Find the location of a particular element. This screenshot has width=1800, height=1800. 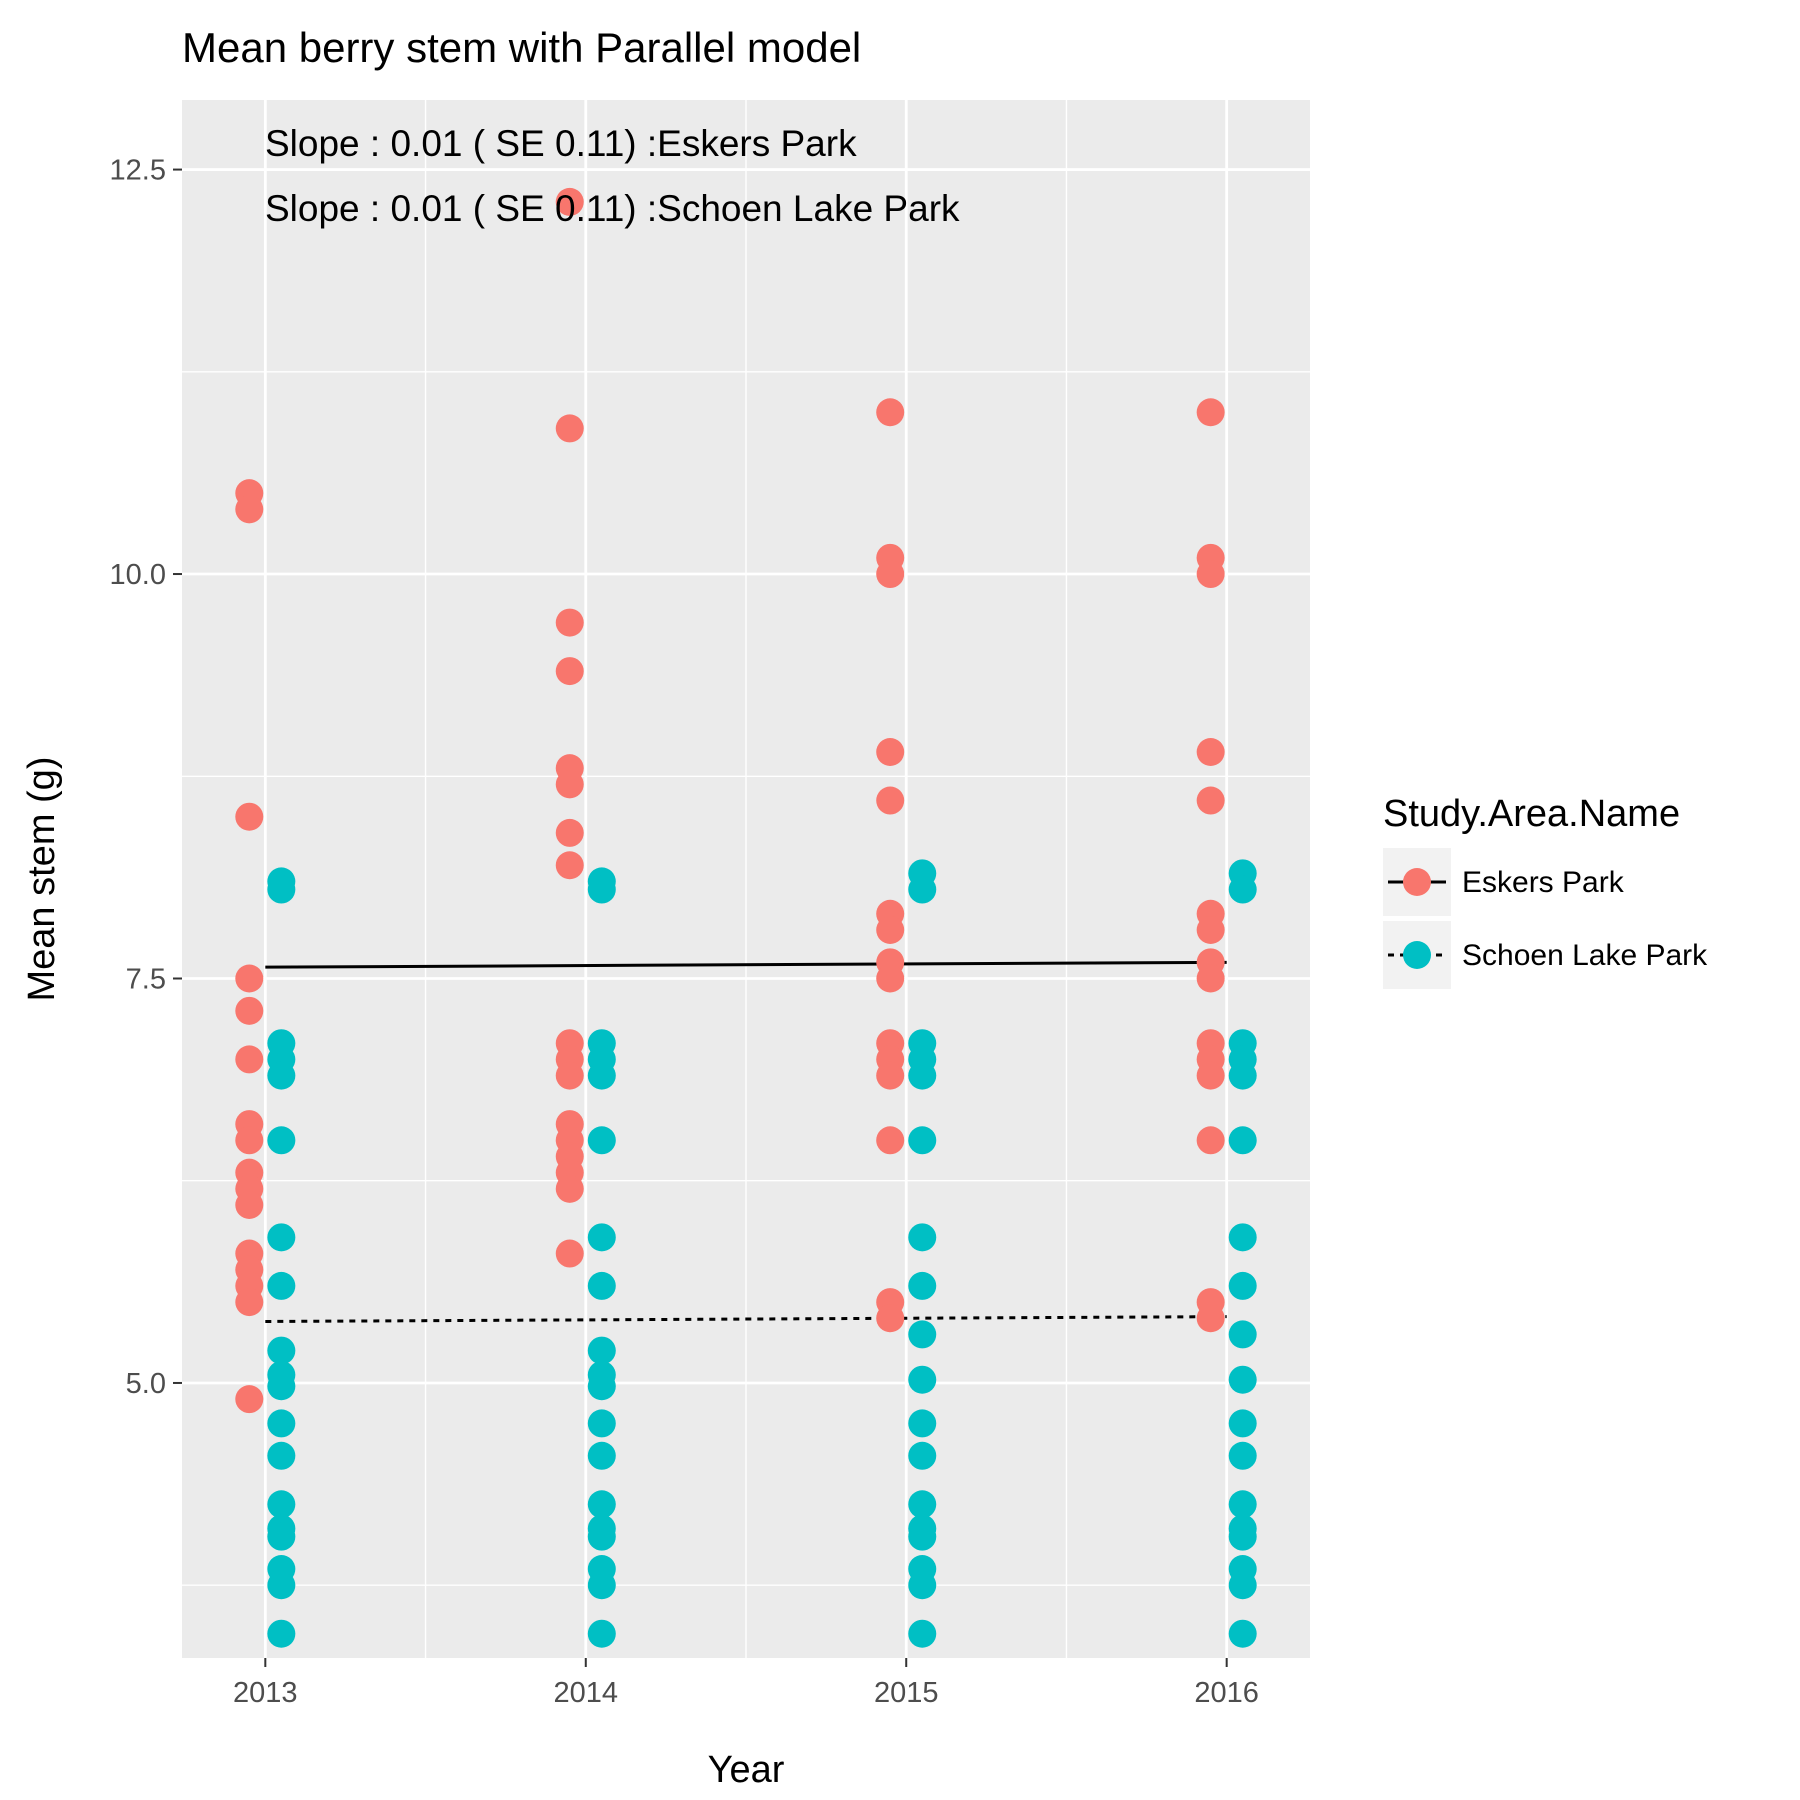

y-tick-label: 7.5 is located at coordinates (146, 979).